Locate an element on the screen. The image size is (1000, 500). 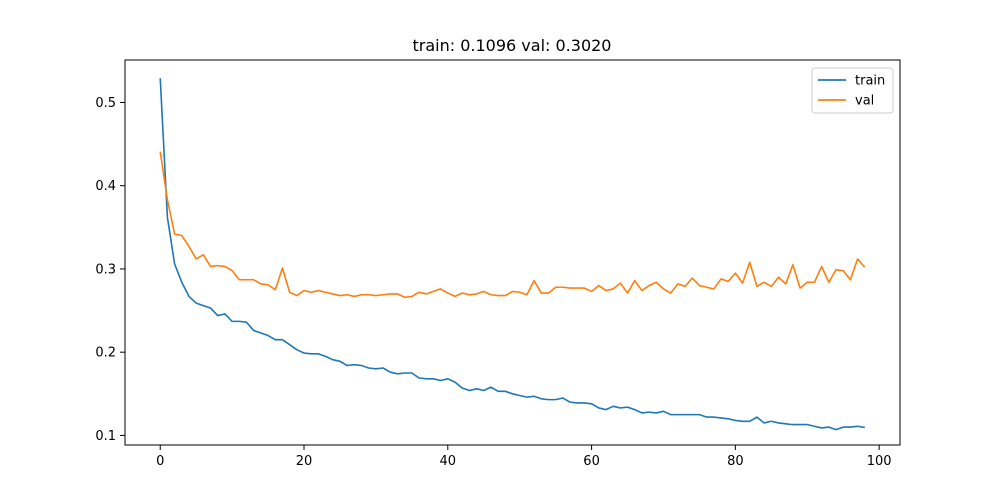
y-axis: 0.1 0.2 0.3 0.4 0.5 is located at coordinates (110, 270).